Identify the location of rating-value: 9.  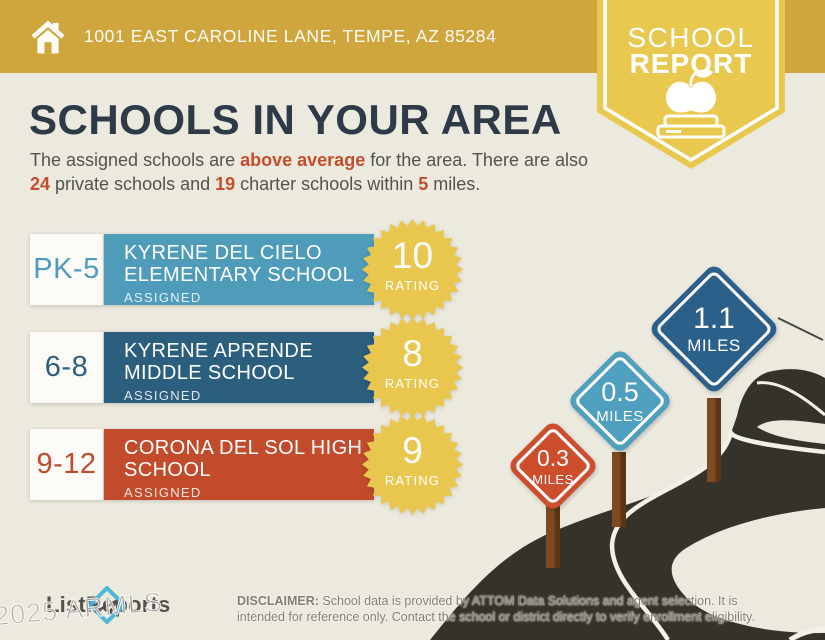
(412, 450).